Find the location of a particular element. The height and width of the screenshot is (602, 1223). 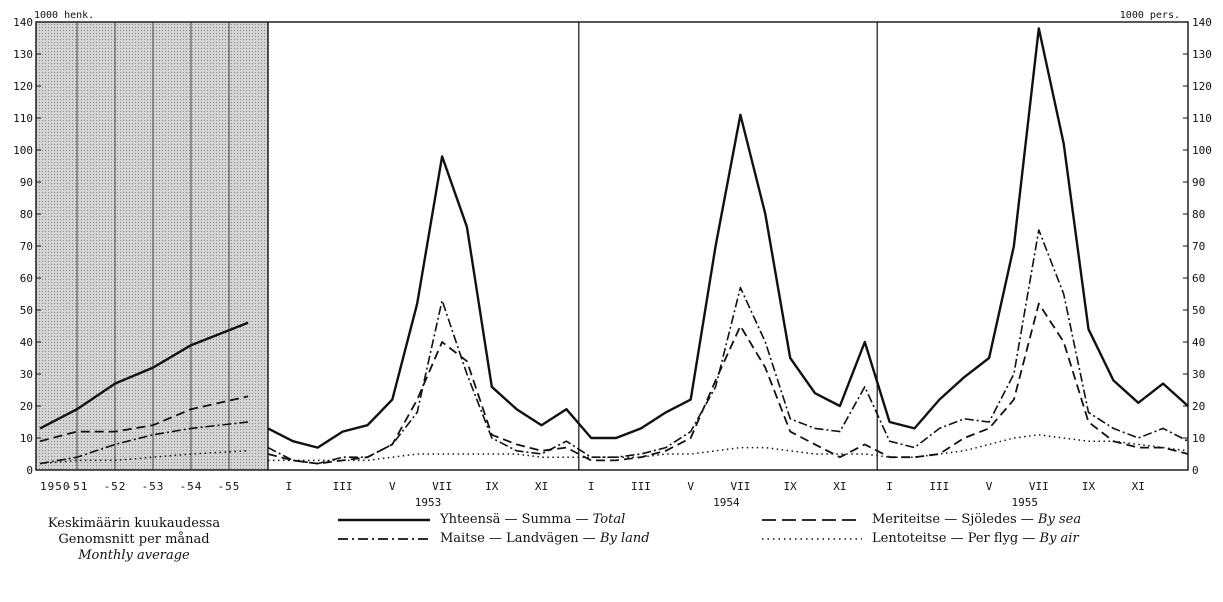

year-label: 1953 is located at coordinates (428, 502).